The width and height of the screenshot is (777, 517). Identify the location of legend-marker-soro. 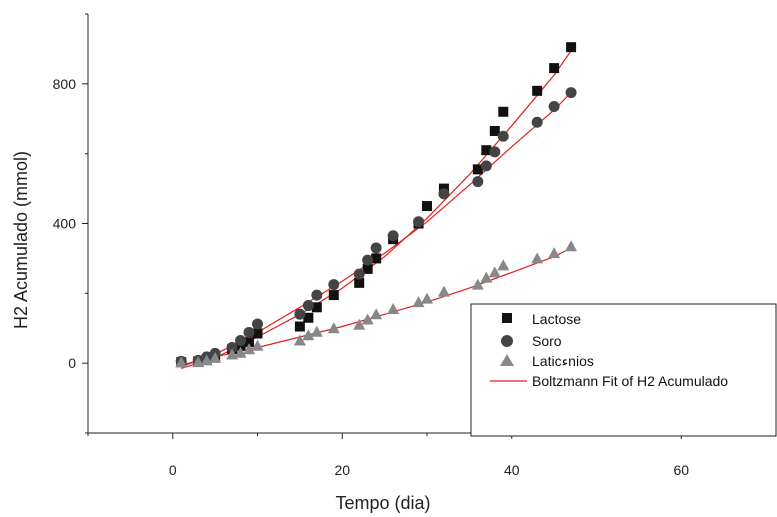
(507, 341).